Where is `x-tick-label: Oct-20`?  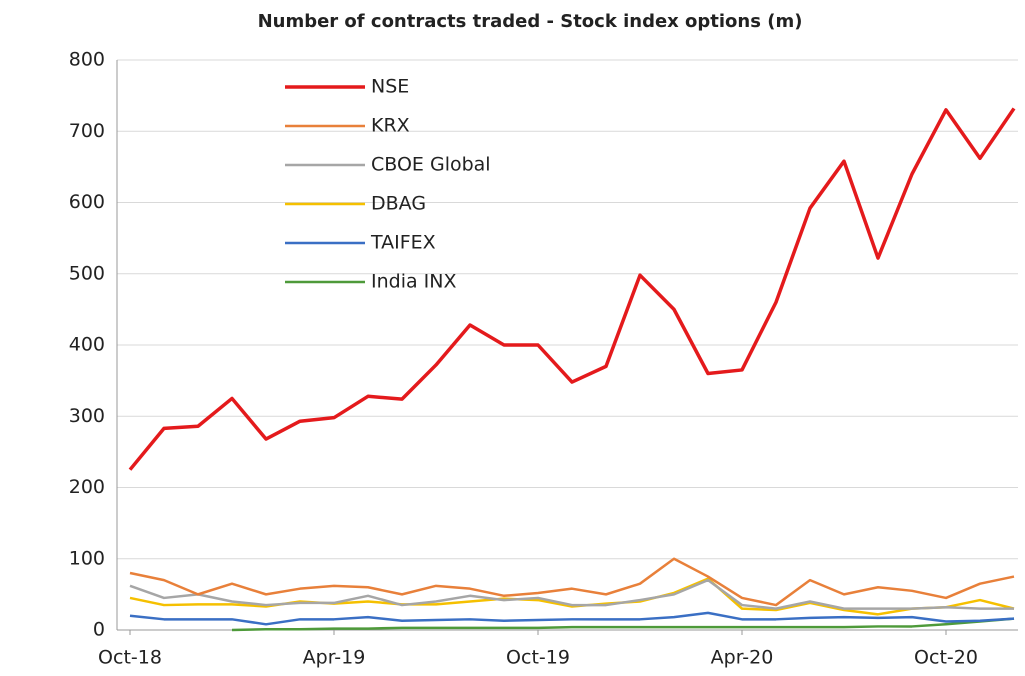
x-tick-label: Oct-20 is located at coordinates (946, 658).